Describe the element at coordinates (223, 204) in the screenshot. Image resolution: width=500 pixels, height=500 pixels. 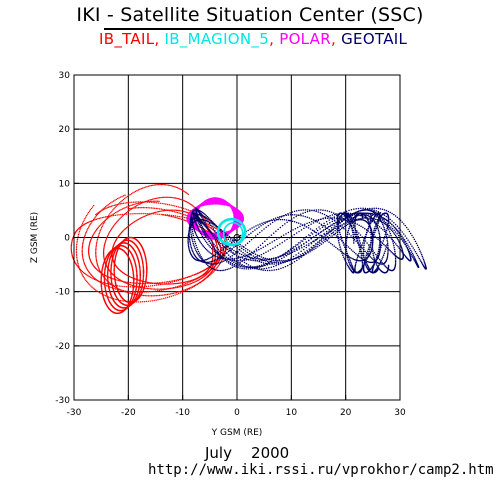
I see `polar-track` at that location.